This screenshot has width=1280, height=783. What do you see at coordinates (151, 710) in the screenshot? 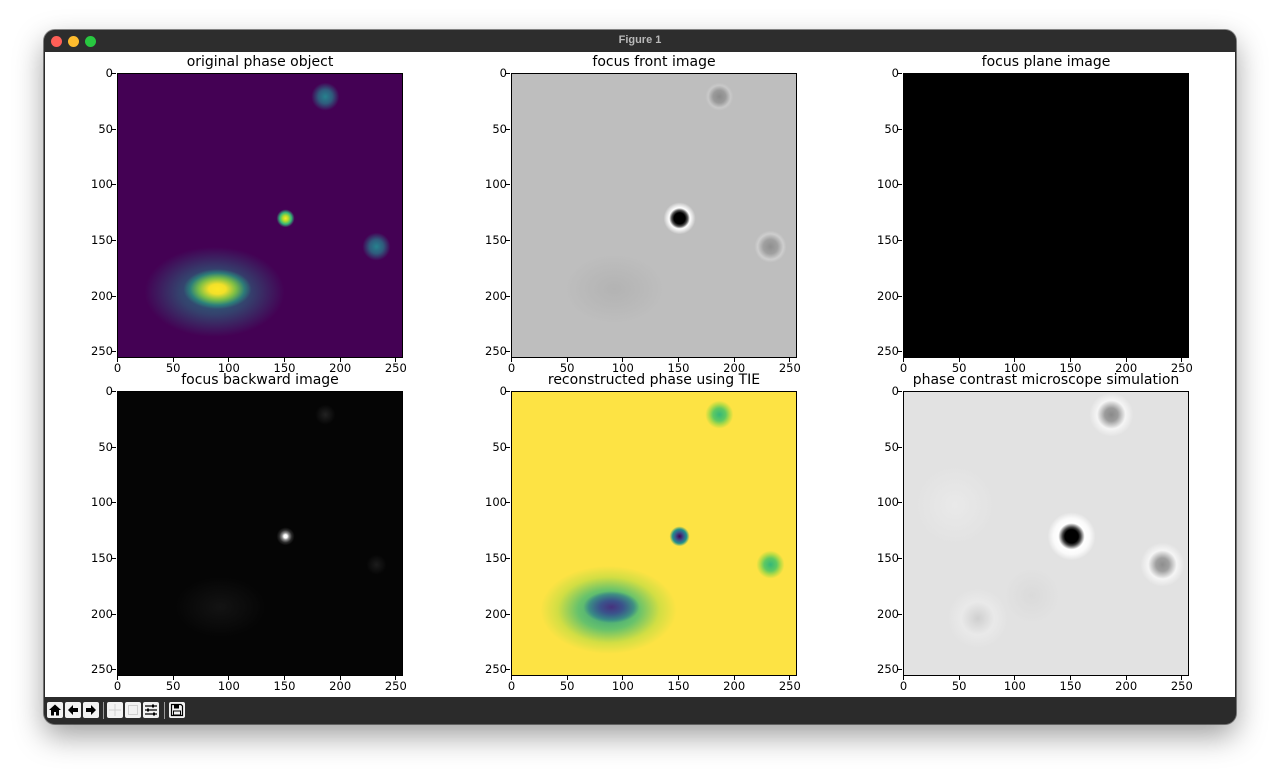
I see `configure-subplots-button` at bounding box center [151, 710].